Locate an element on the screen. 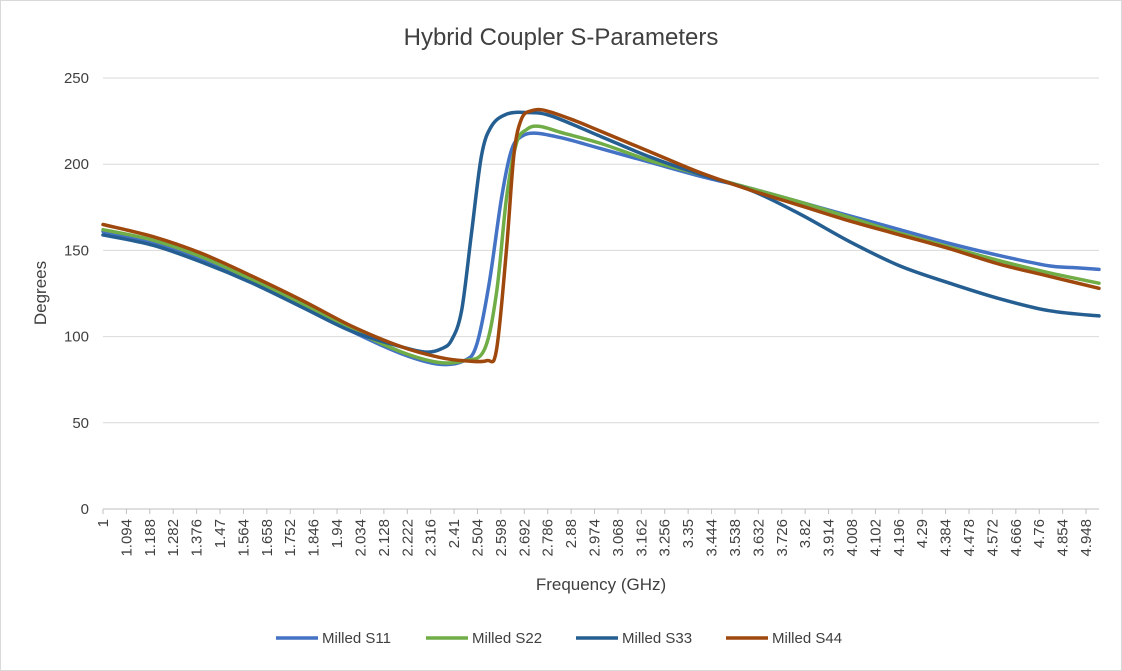 The image size is (1122, 671). x-tick-label: 2.222 is located at coordinates (407, 538).